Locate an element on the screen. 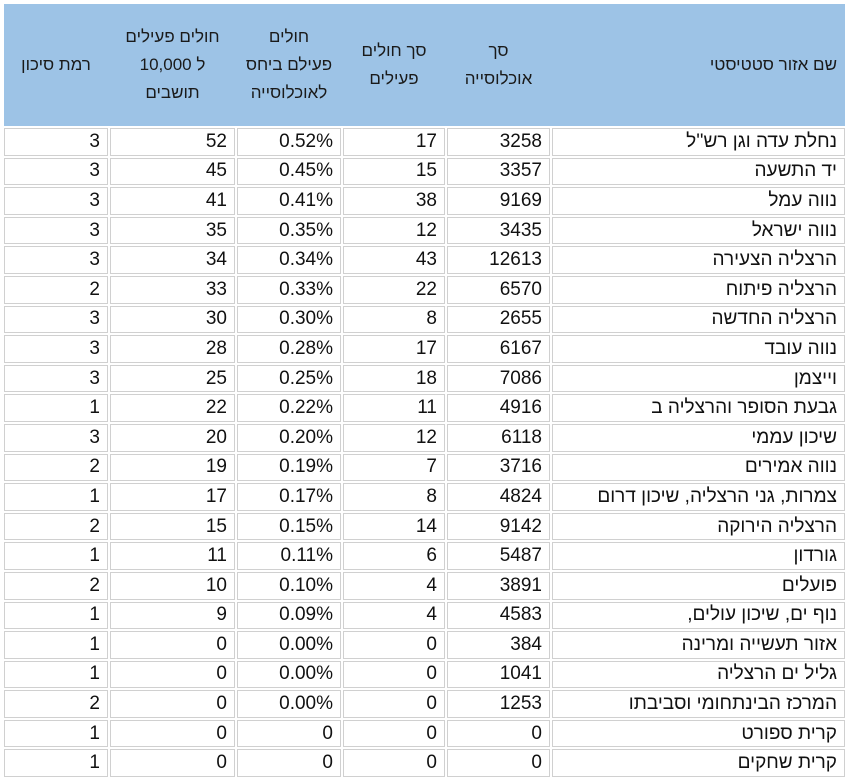 Image resolution: width=845 pixels, height=780 pixels. cell-area-name: נווה ישראל is located at coordinates (698, 230).